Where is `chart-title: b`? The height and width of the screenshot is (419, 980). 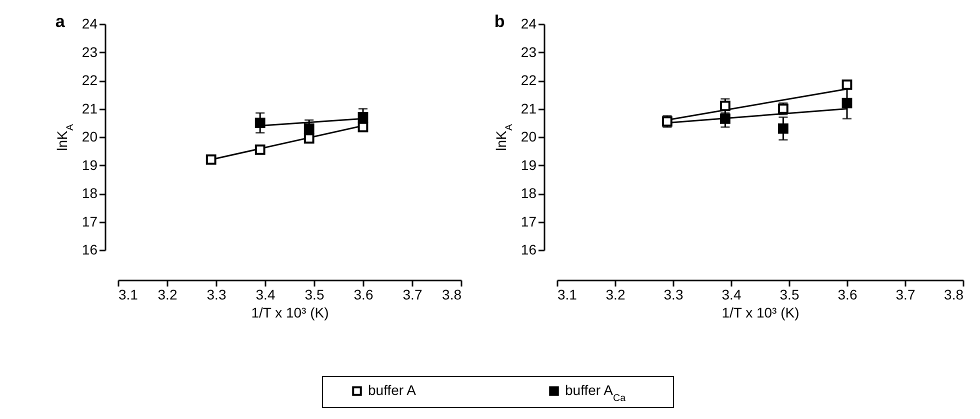 chart-title: b is located at coordinates (499, 21).